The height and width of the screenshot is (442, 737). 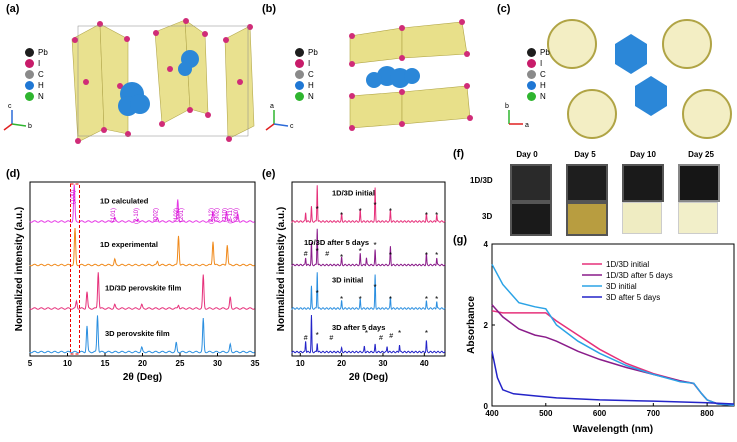 I want to click on legend-c: C, so click(x=36, y=74).